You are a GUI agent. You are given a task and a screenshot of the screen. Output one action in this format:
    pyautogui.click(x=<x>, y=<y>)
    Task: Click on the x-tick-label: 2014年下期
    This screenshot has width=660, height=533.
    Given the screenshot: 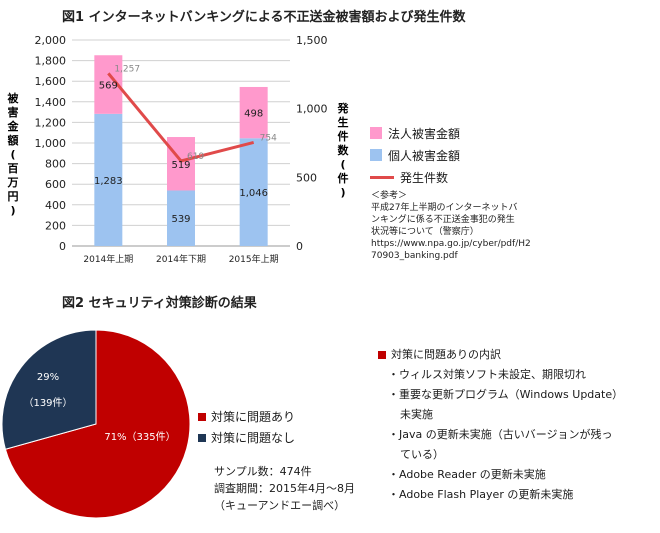 What is the action you would take?
    pyautogui.click(x=181, y=259)
    